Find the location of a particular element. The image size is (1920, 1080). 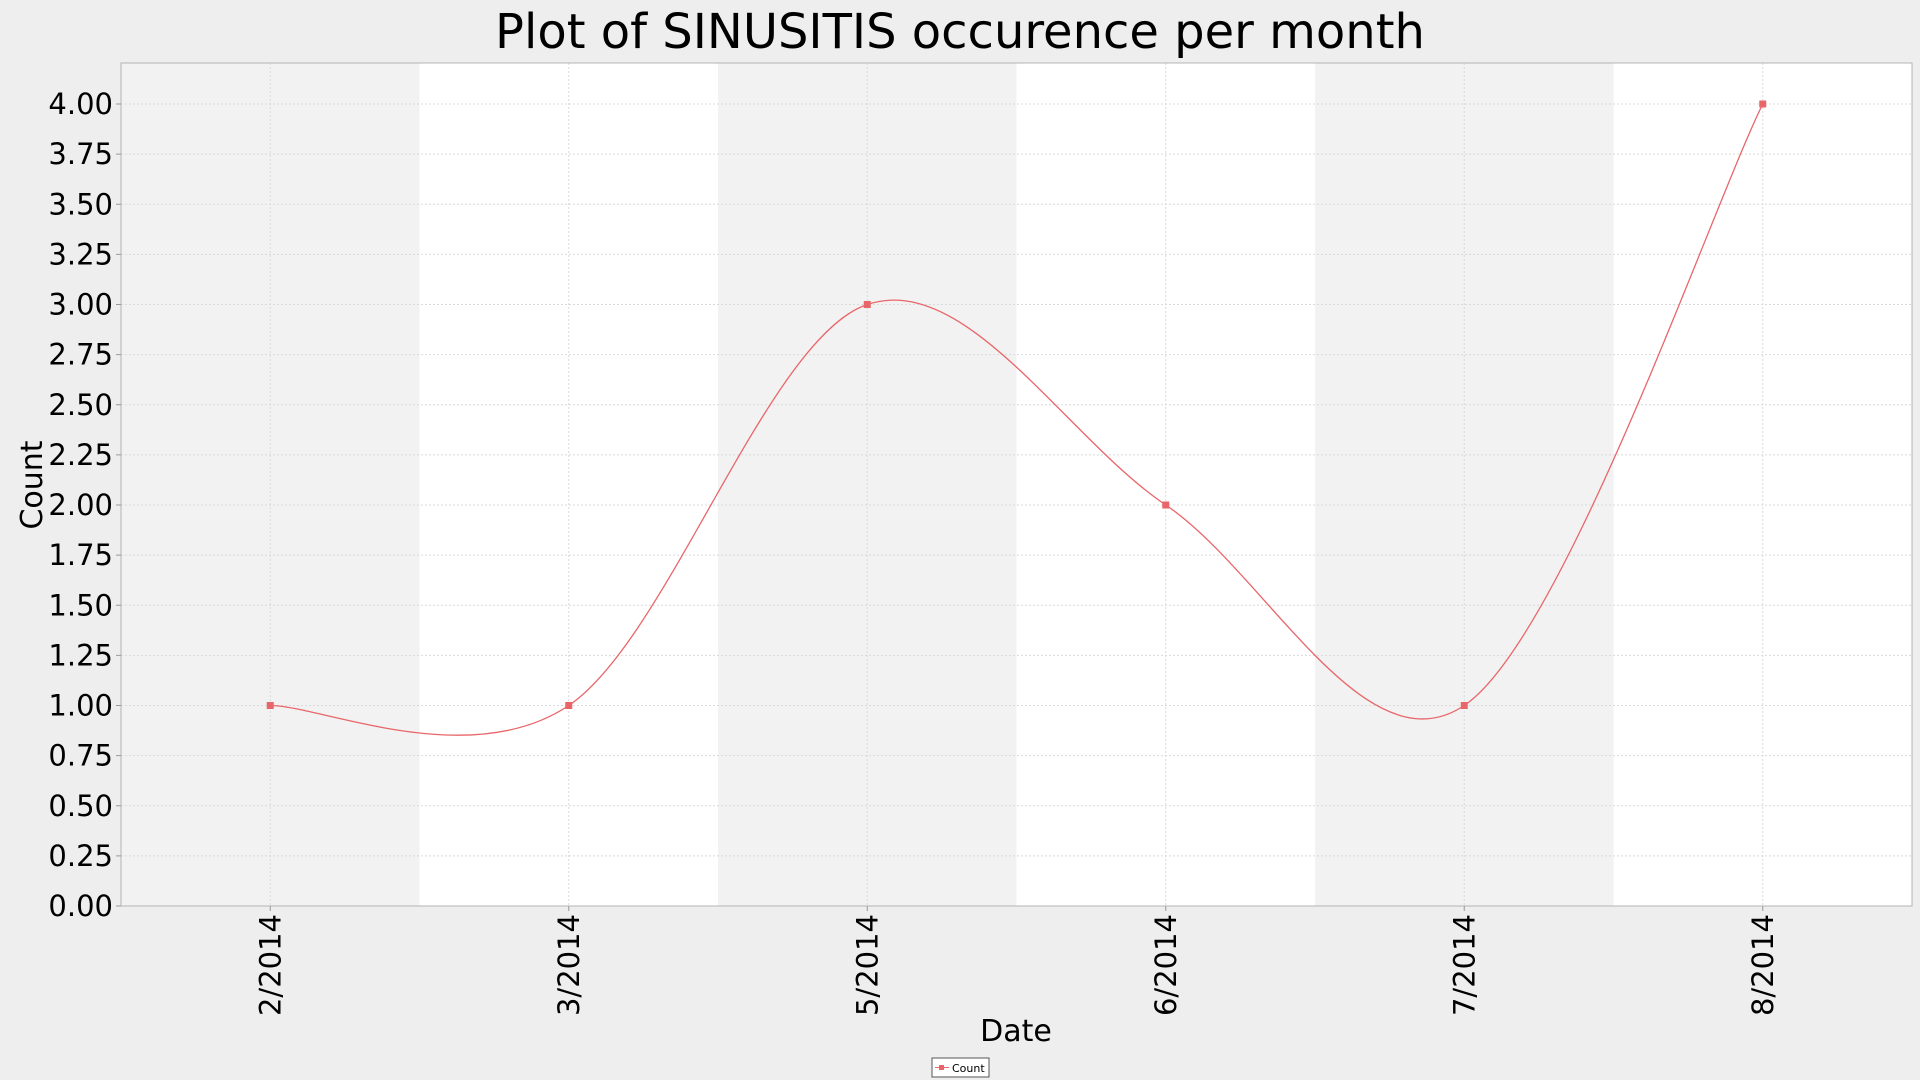

y-tick-label-11: 2.75 is located at coordinates (80, 355).